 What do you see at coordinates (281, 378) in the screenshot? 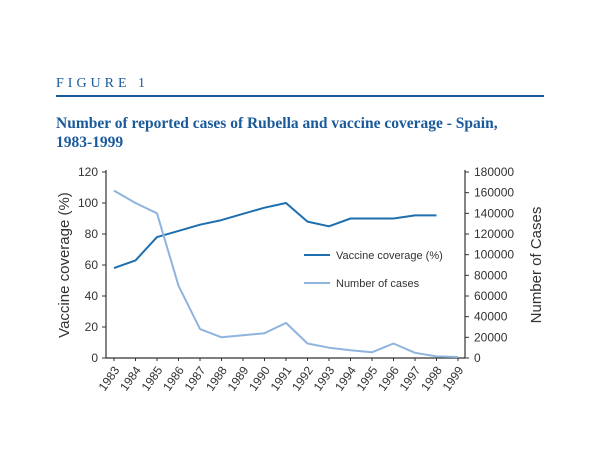
I see `x-tick-label: 1991` at bounding box center [281, 378].